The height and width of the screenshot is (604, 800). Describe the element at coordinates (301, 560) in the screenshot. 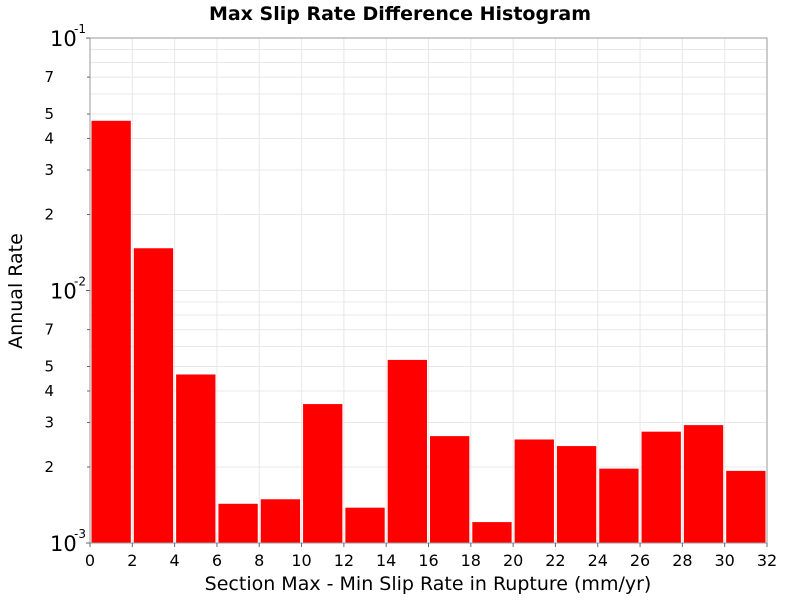

I see `x-tick-label: 10` at that location.